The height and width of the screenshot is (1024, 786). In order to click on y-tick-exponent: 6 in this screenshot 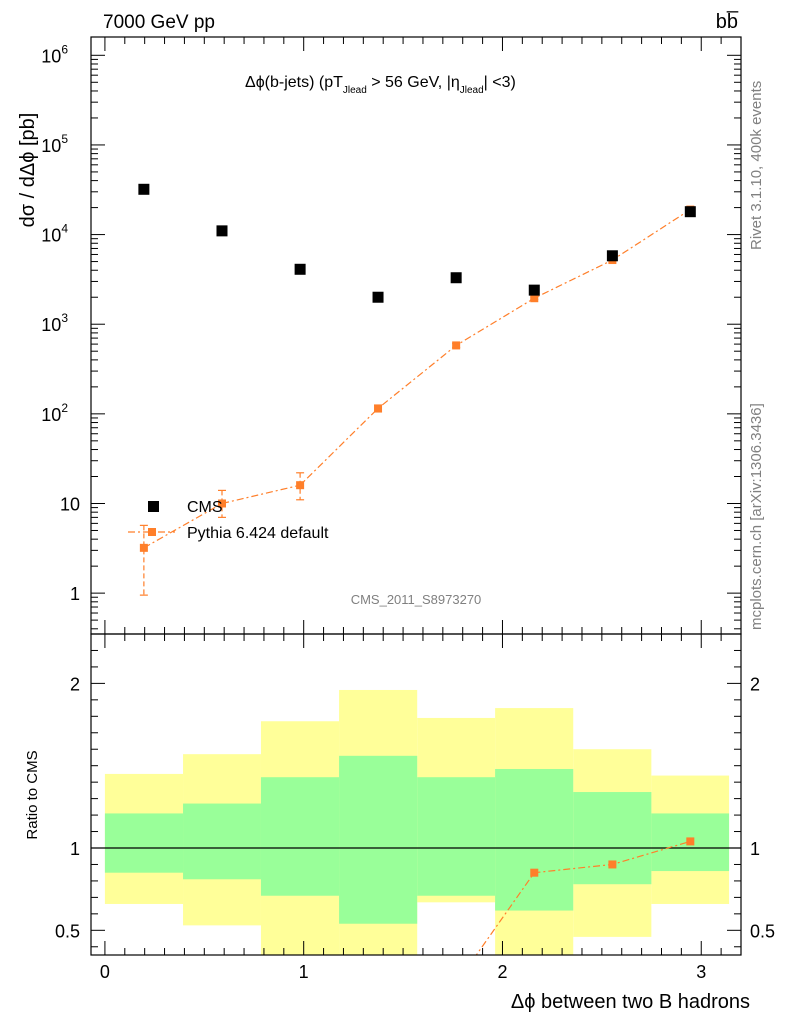, I will do `click(64, 49)`.